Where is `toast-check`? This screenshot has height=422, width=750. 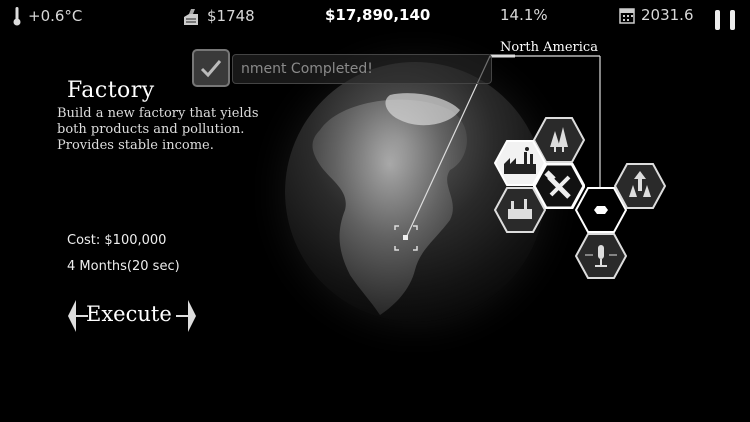
toast-check is located at coordinates (211, 68).